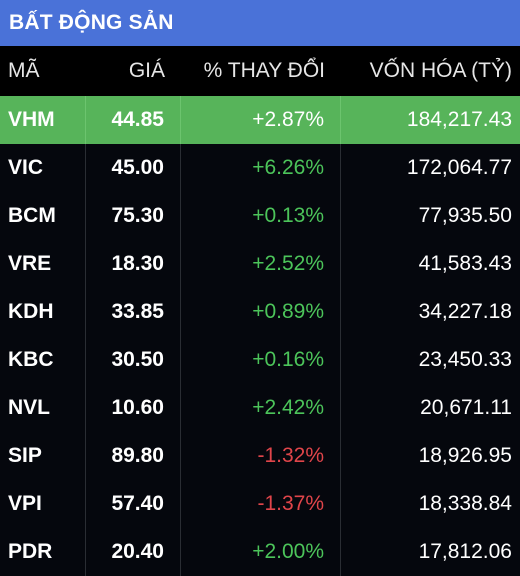  I want to click on row-change: +0.89%, so click(261, 312).